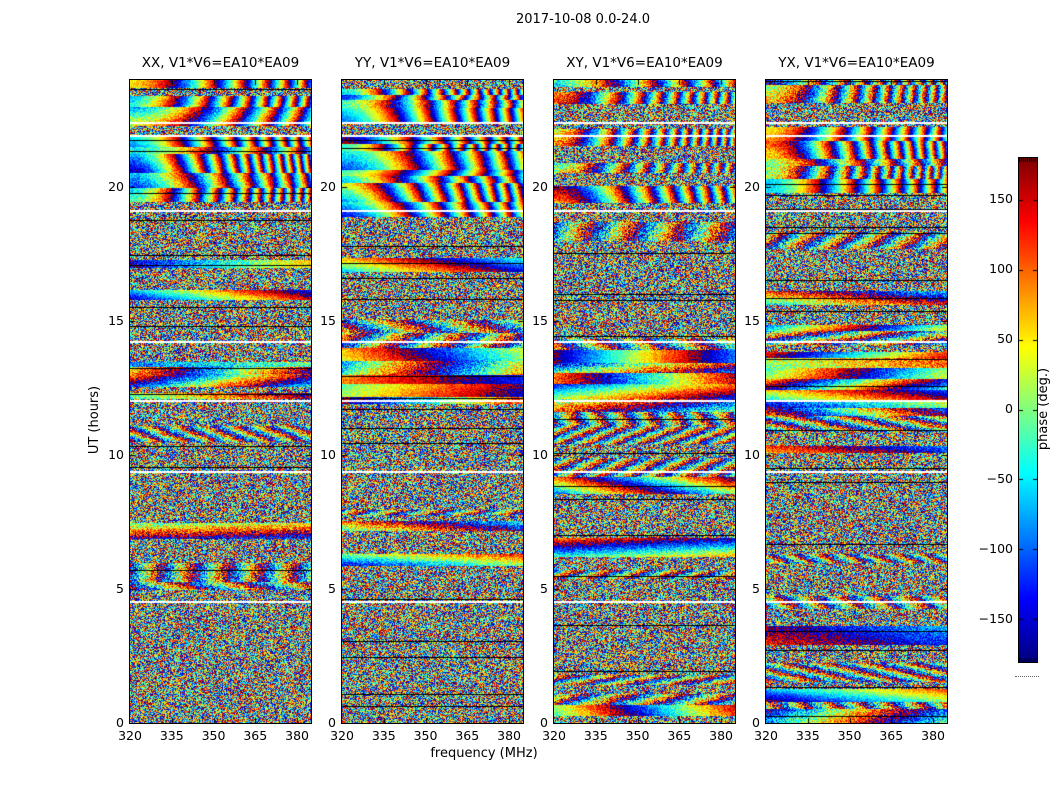 The width and height of the screenshot is (1050, 800). I want to click on x-tick-label-yx-320: 320, so click(766, 735).